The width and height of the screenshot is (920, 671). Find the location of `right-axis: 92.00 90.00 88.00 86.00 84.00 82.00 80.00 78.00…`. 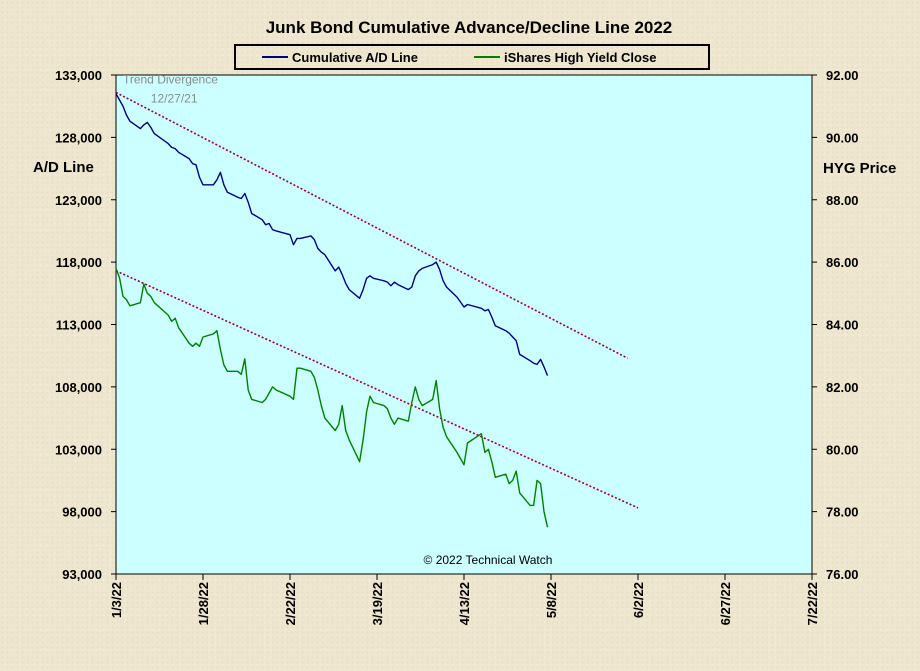

right-axis: 92.00 90.00 88.00 86.00 84.00 82.00 80.00 78.00… is located at coordinates (835, 325).